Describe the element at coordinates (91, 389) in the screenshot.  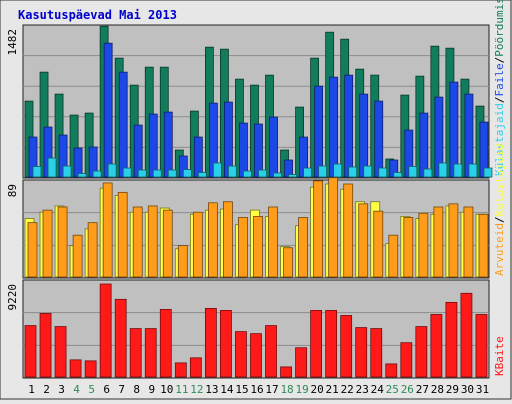
I see `x-tick-label: 5` at that location.